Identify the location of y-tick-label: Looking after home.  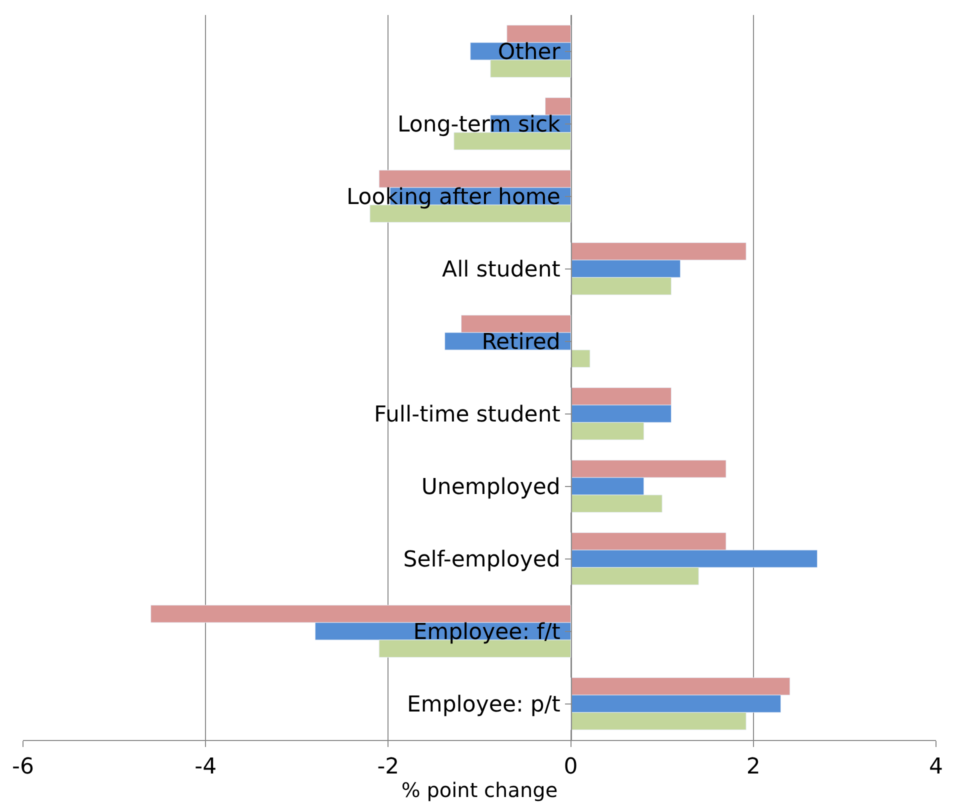
(453, 197).